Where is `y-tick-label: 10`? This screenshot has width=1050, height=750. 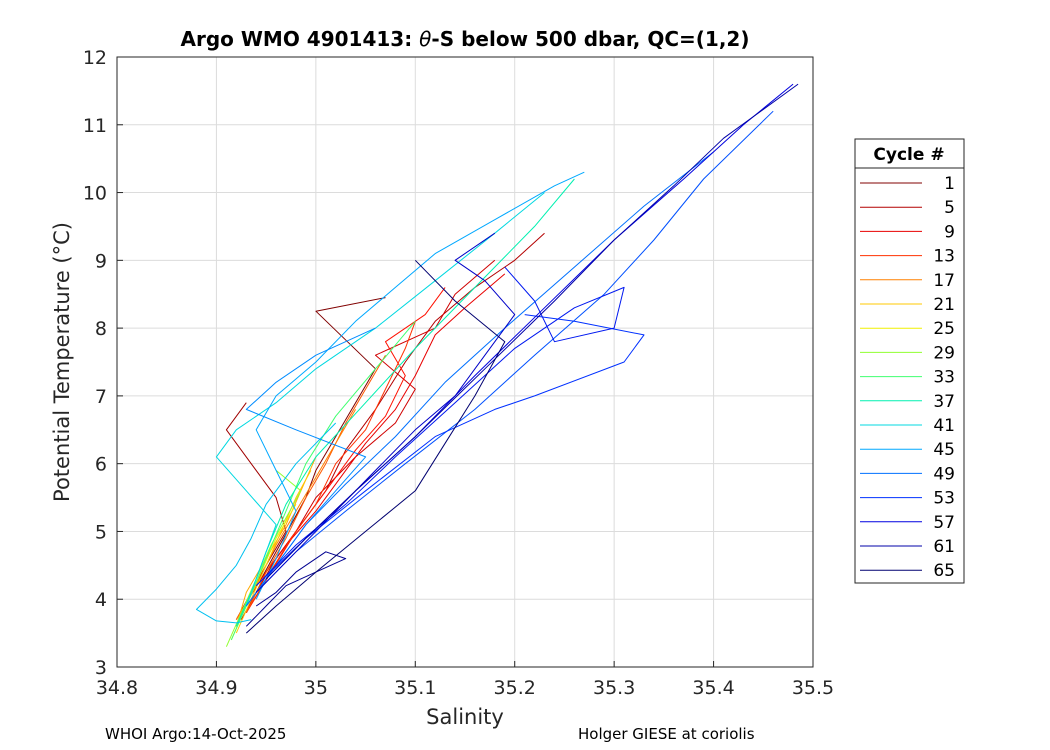
y-tick-label: 10 is located at coordinates (95, 194).